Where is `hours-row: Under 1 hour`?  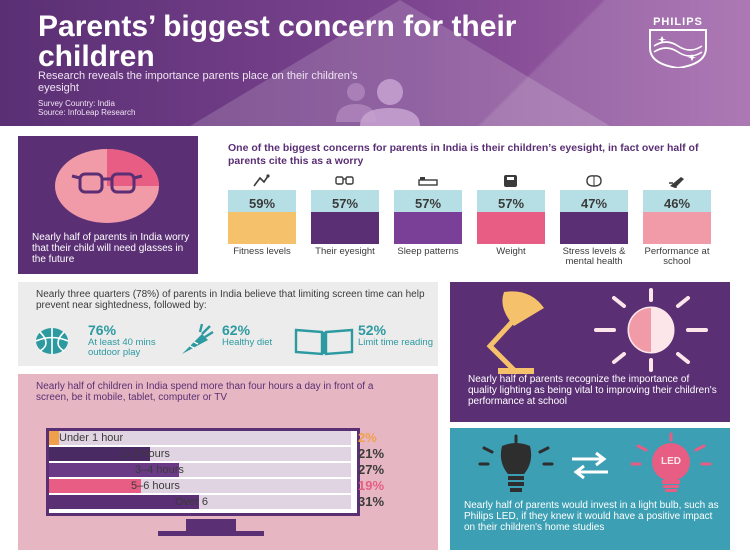 hours-row: Under 1 hour is located at coordinates (200, 438).